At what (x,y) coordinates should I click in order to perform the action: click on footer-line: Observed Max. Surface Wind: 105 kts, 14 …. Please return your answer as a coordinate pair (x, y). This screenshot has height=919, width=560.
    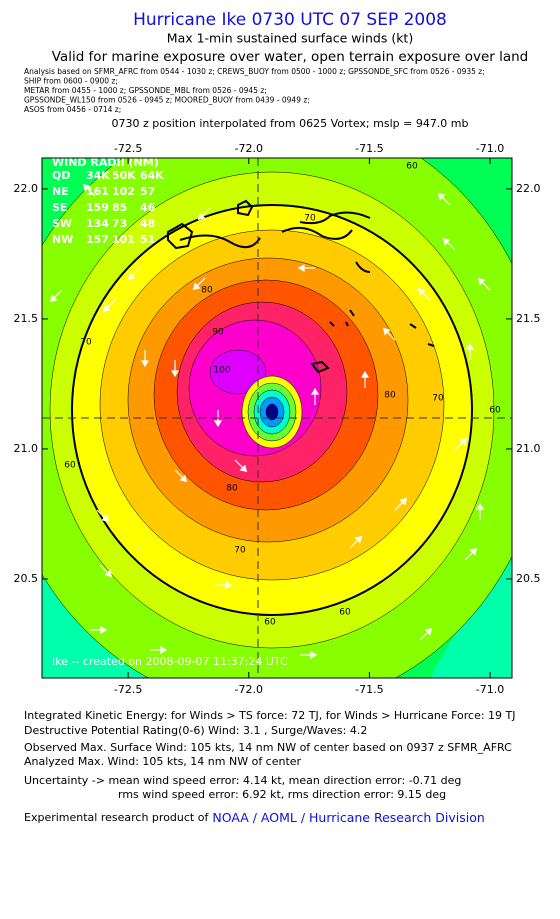
    Looking at the image, I should click on (268, 747).